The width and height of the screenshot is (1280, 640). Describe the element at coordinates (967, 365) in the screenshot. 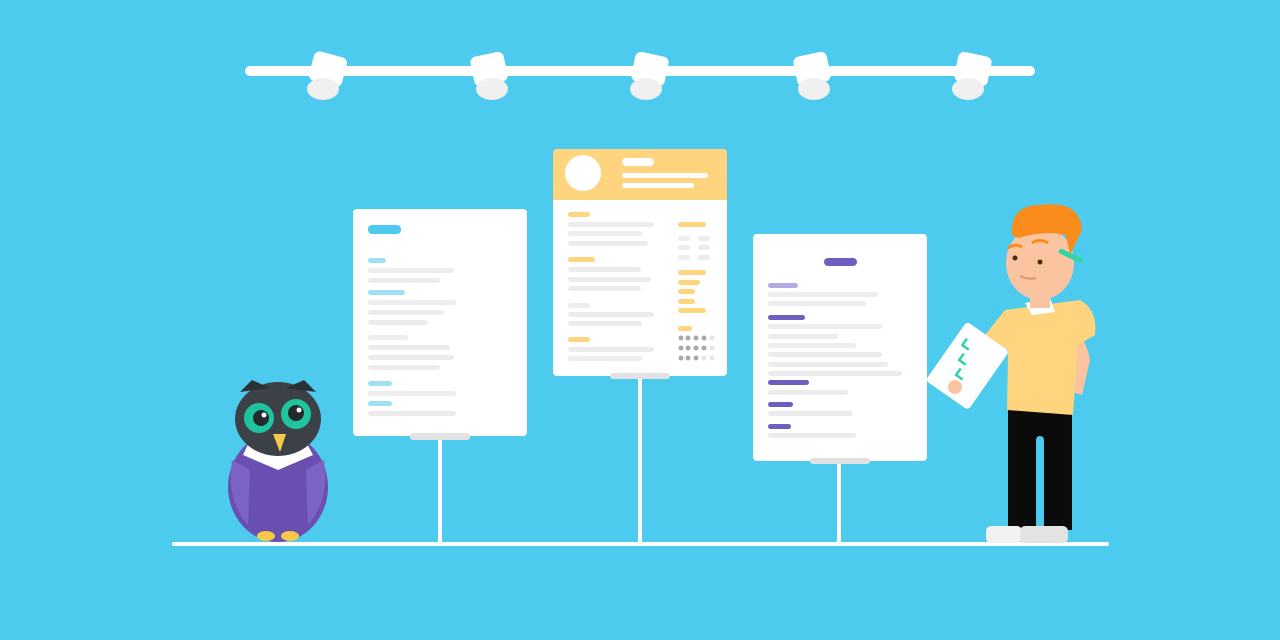

I see `checklist-icon` at that location.